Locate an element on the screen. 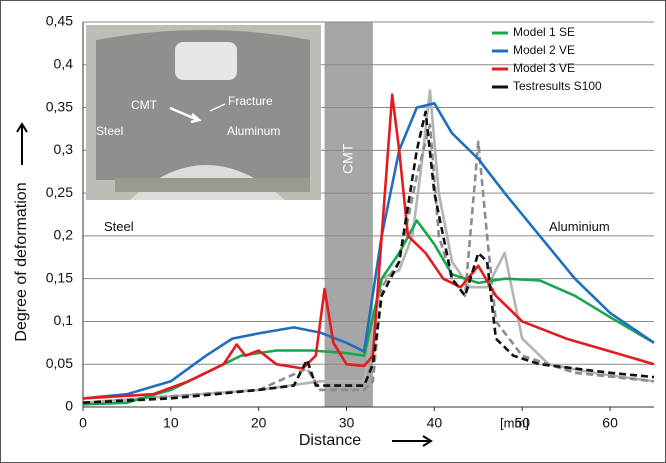  legend-label: Testresults S100 is located at coordinates (557, 86).